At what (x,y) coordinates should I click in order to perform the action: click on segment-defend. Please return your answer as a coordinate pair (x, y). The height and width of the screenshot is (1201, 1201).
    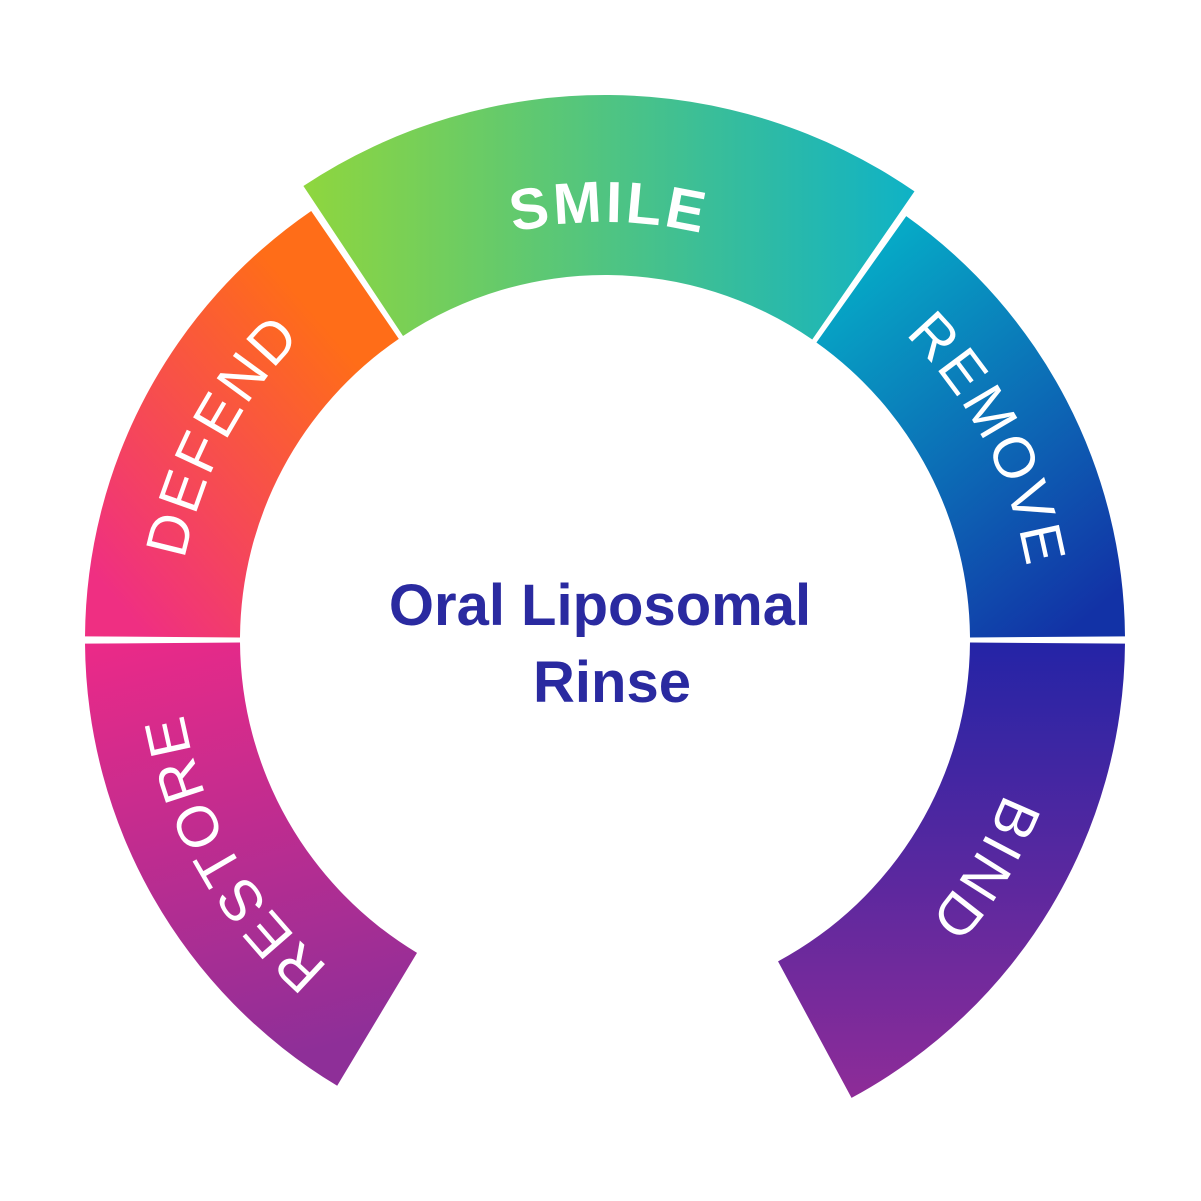
    Looking at the image, I should click on (242, 424).